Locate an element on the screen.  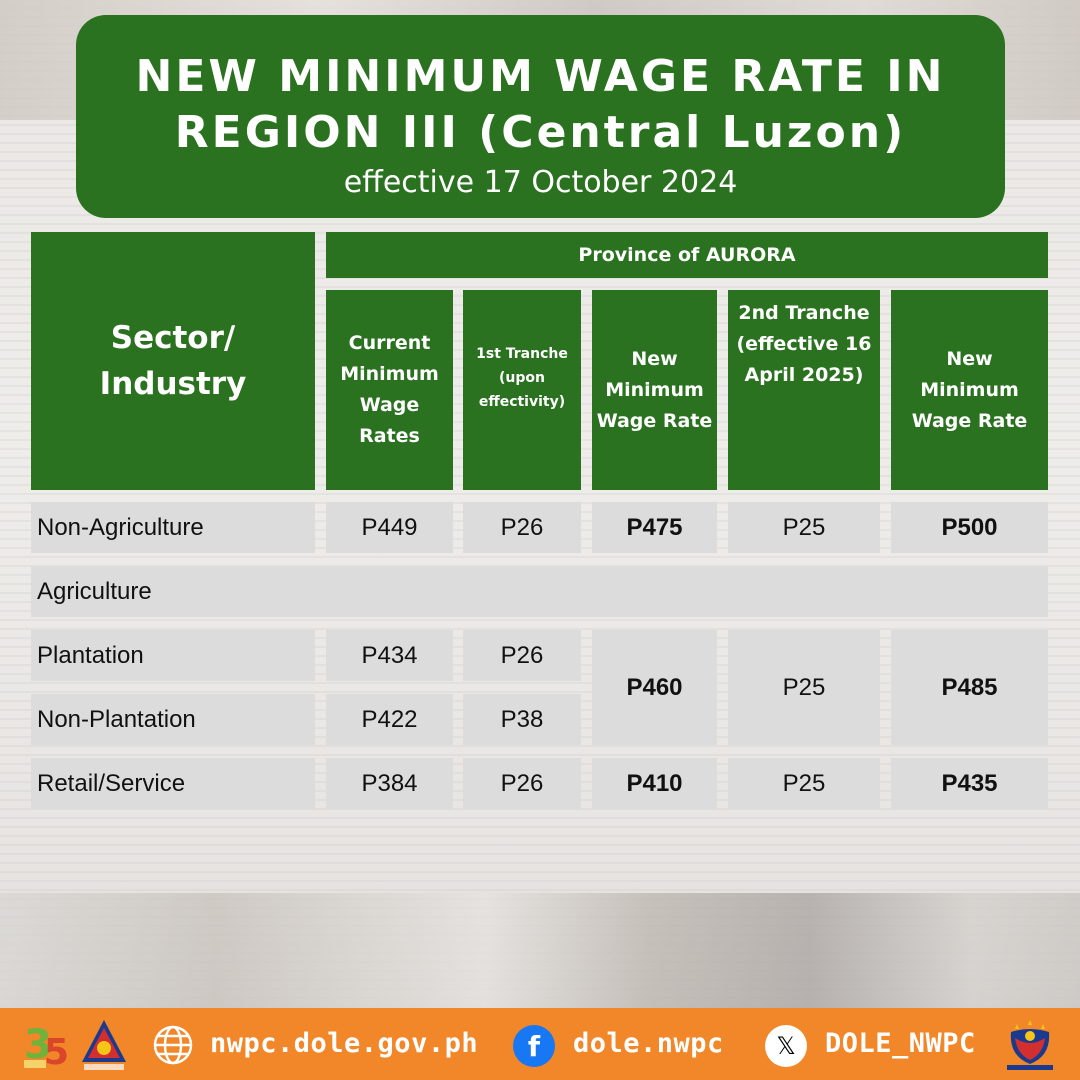
row-non-agriculture-tranche2: P25 is located at coordinates (804, 527).